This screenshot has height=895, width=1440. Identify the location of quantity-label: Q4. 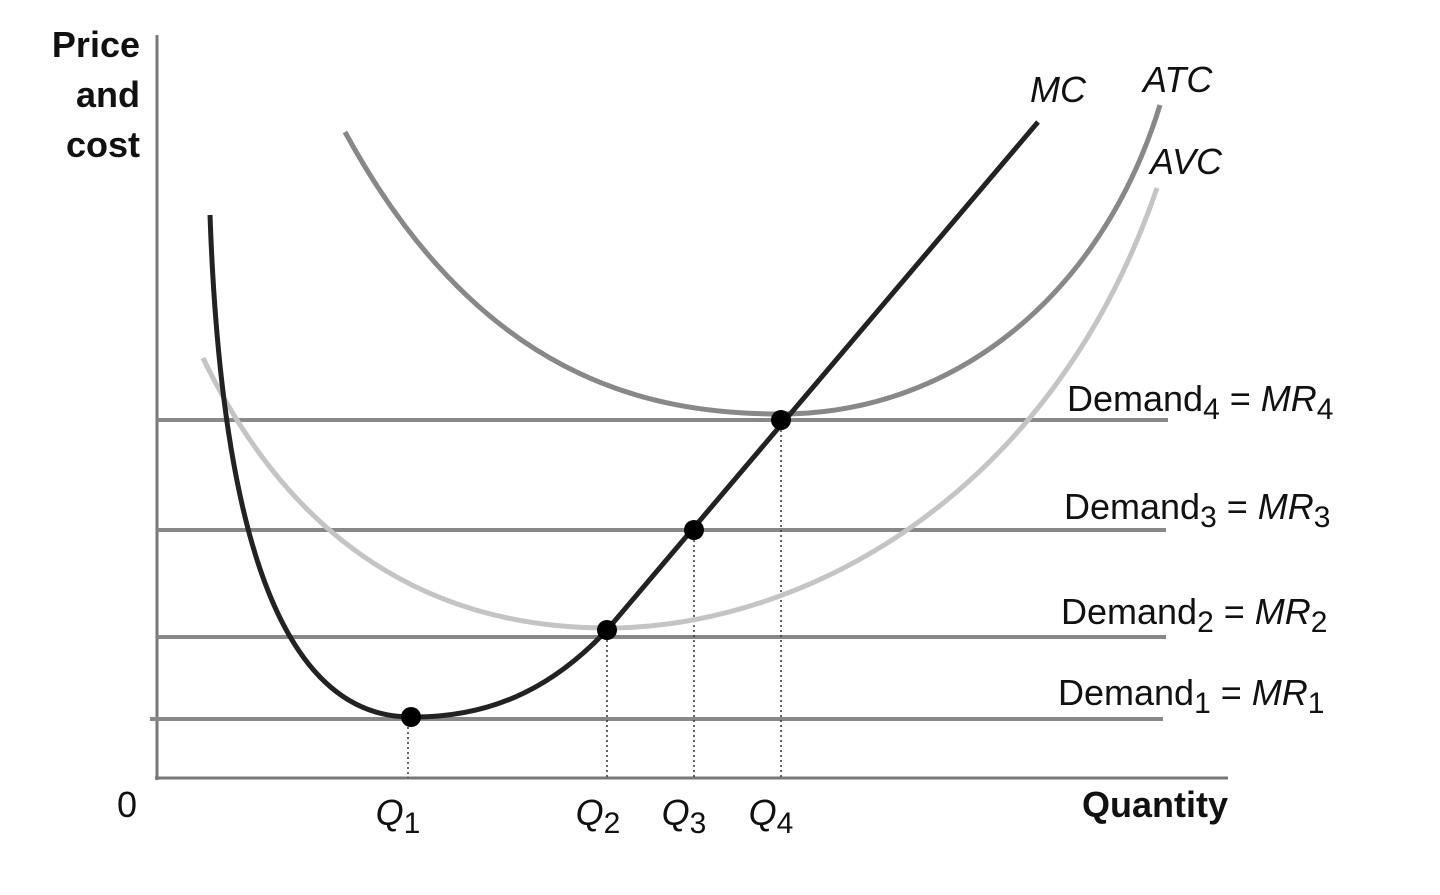
(771, 816).